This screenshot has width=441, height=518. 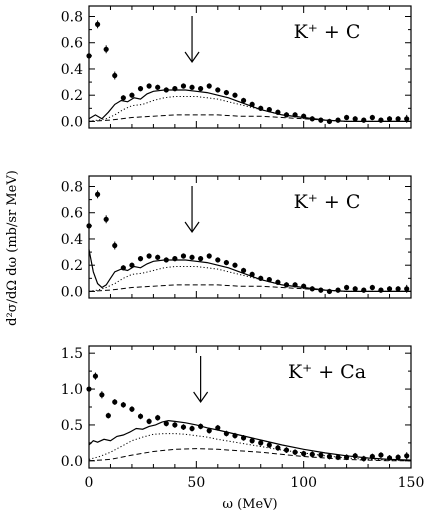 I want to click on y-tick-label: 0.8, so click(x=72, y=17).